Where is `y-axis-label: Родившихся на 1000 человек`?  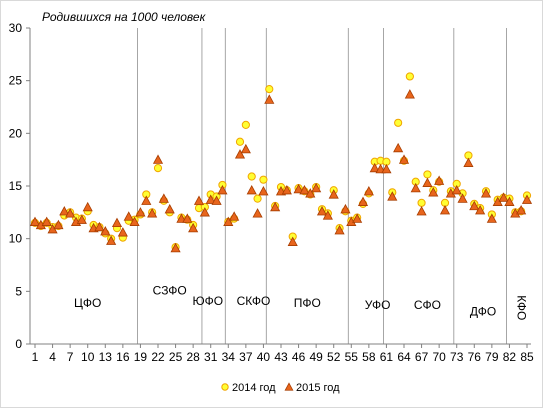 y-axis-label: Родившихся на 1000 человек is located at coordinates (124, 17).